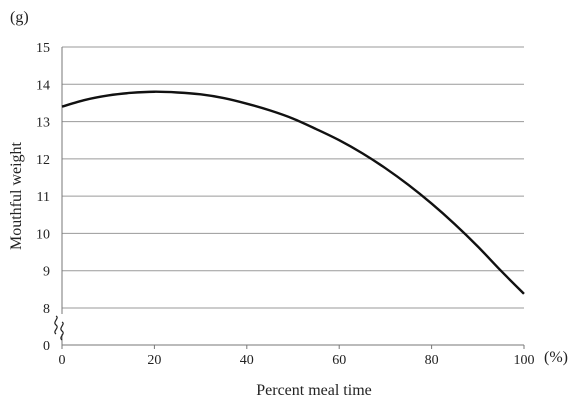 The height and width of the screenshot is (402, 572). Describe the element at coordinates (62, 360) in the screenshot. I see `x-tick-label-0: 0` at that location.